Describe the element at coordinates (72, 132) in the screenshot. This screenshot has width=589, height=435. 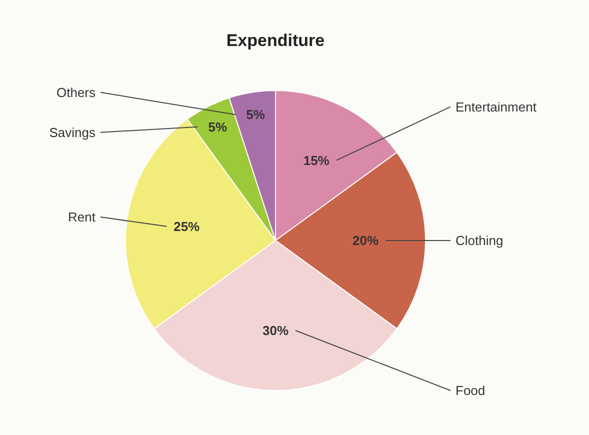
I see `slice-label: Savings` at that location.